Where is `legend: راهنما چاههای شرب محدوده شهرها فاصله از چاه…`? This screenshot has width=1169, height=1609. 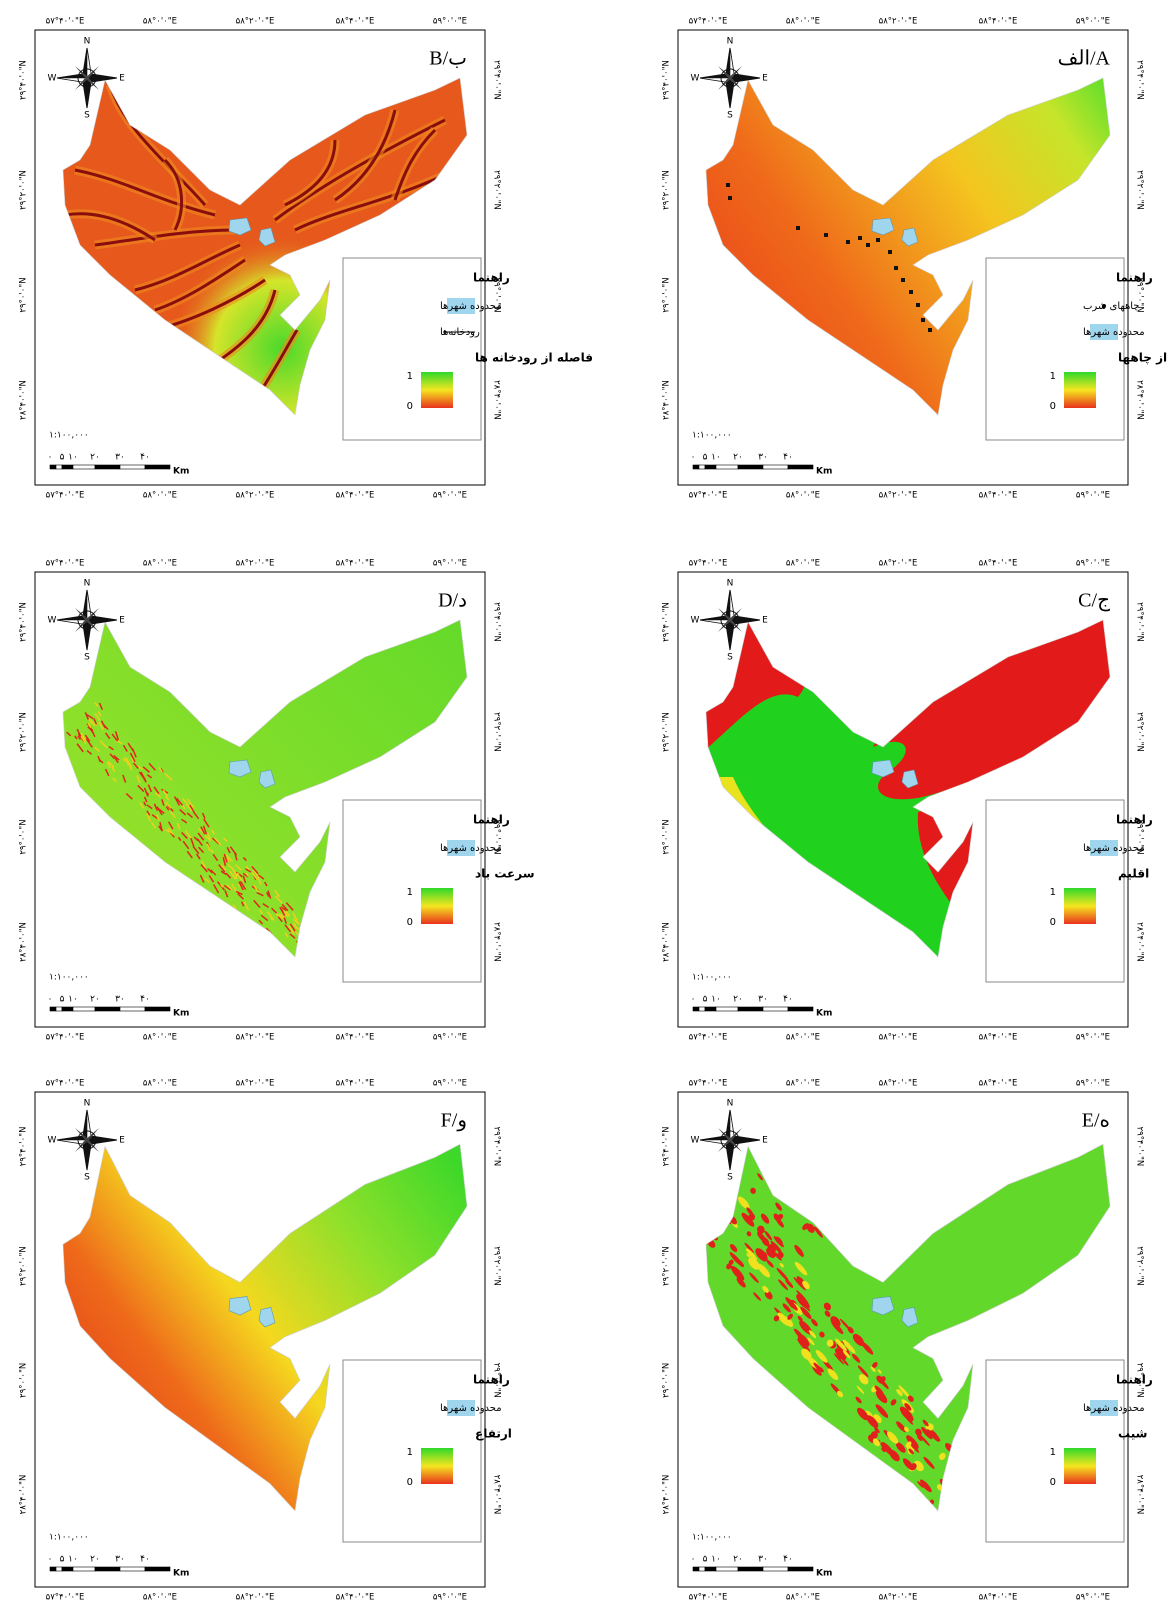 legend: راهنما چاههای شرب محدوده شهرها فاصله از چاه… is located at coordinates (1077, 349).